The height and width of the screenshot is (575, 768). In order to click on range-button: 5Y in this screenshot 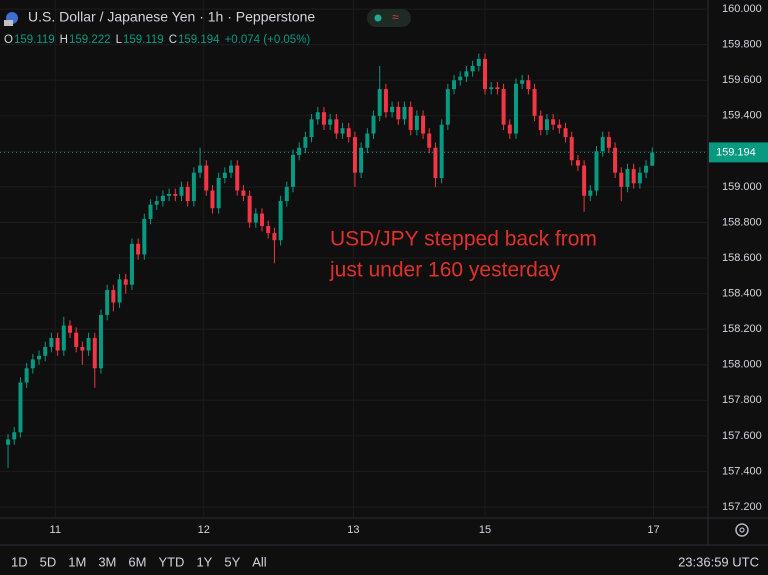, I will do `click(232, 561)`.